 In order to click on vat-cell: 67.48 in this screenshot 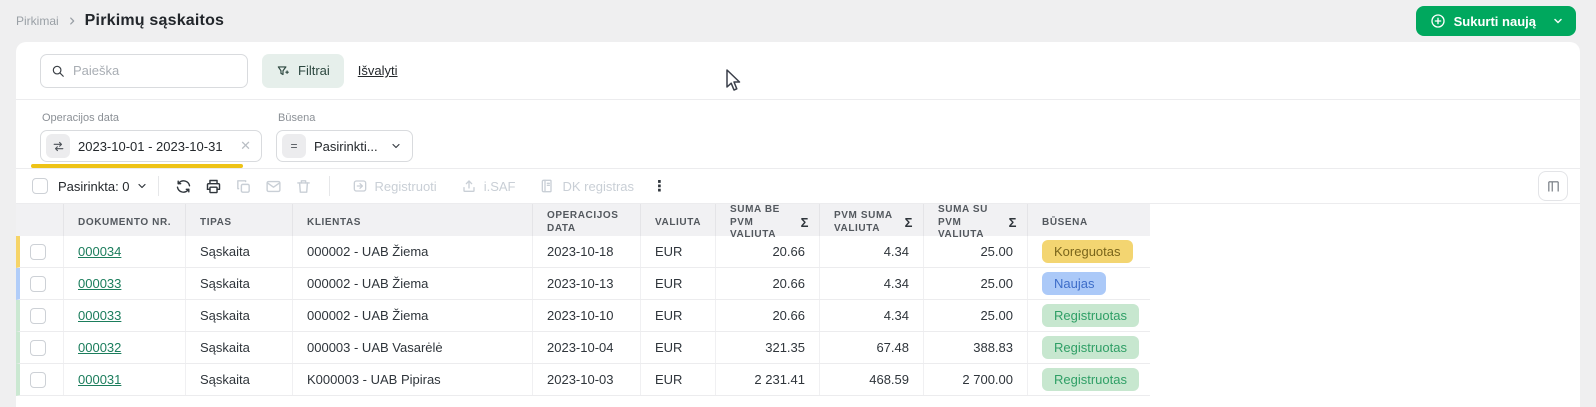, I will do `click(872, 347)`.